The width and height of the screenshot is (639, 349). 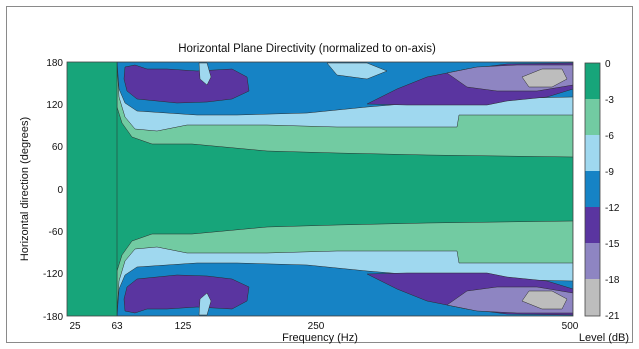 I want to click on colorbar-border, so click(x=592, y=189).